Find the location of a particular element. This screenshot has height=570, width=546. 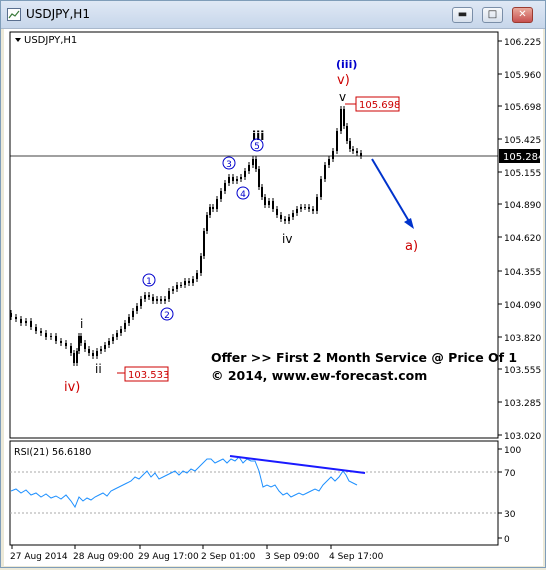

price-axis-label: 104.890 is located at coordinates (522, 206).